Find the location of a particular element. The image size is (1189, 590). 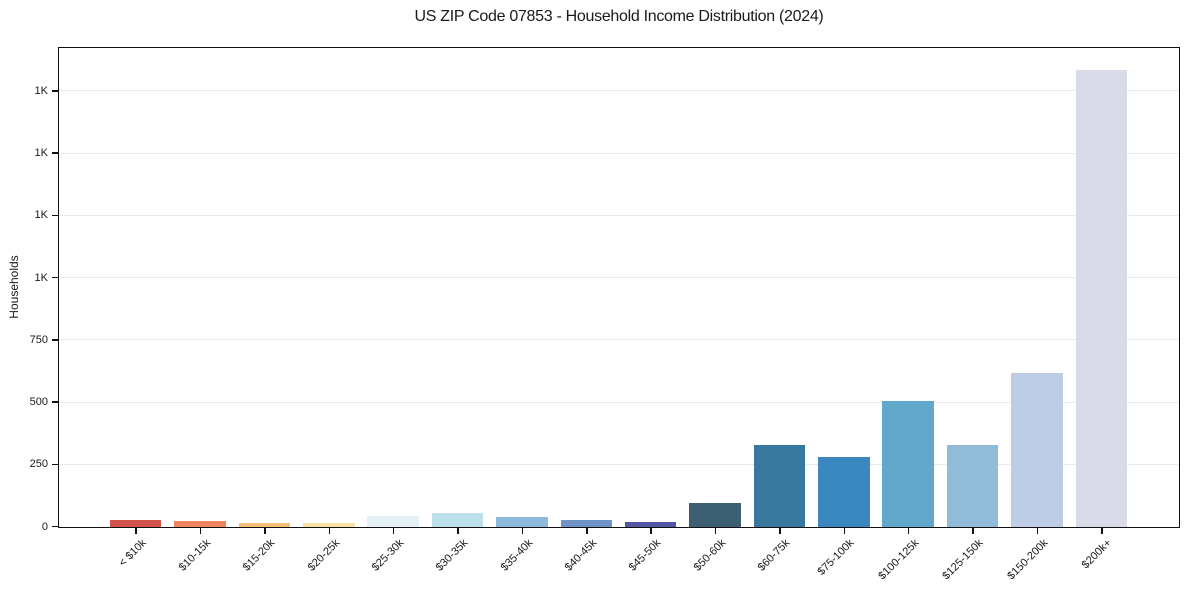

bar-$35-40k is located at coordinates (522, 522).